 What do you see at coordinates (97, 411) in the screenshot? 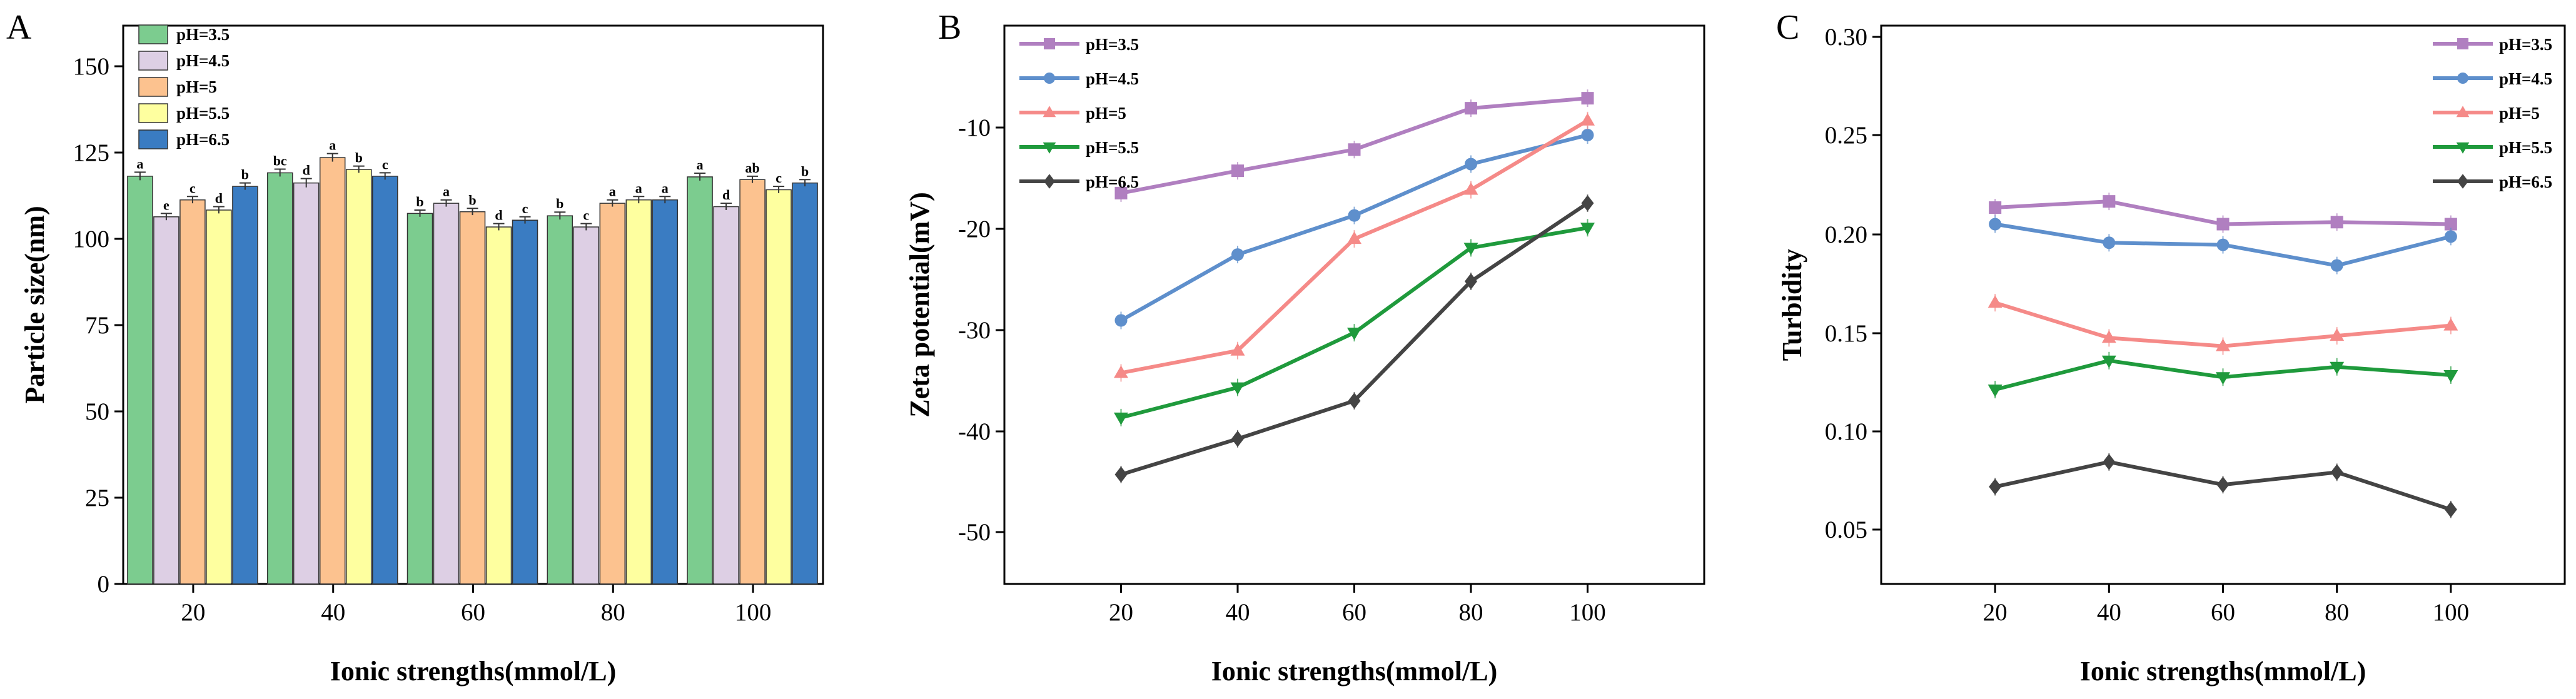
I see `y-tick-label: 50` at bounding box center [97, 411].